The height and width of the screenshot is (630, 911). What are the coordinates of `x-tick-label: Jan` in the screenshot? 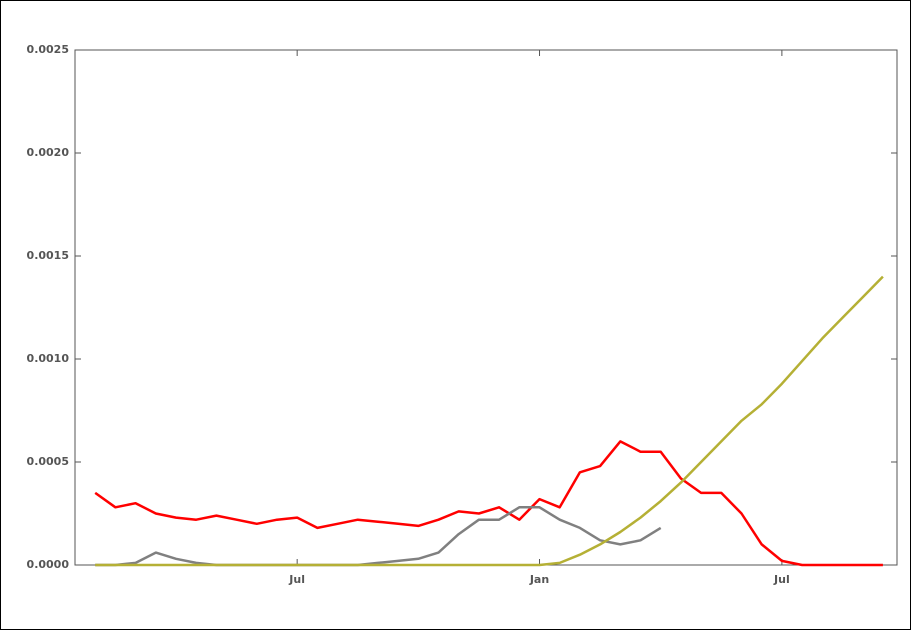 It's located at (539, 579).